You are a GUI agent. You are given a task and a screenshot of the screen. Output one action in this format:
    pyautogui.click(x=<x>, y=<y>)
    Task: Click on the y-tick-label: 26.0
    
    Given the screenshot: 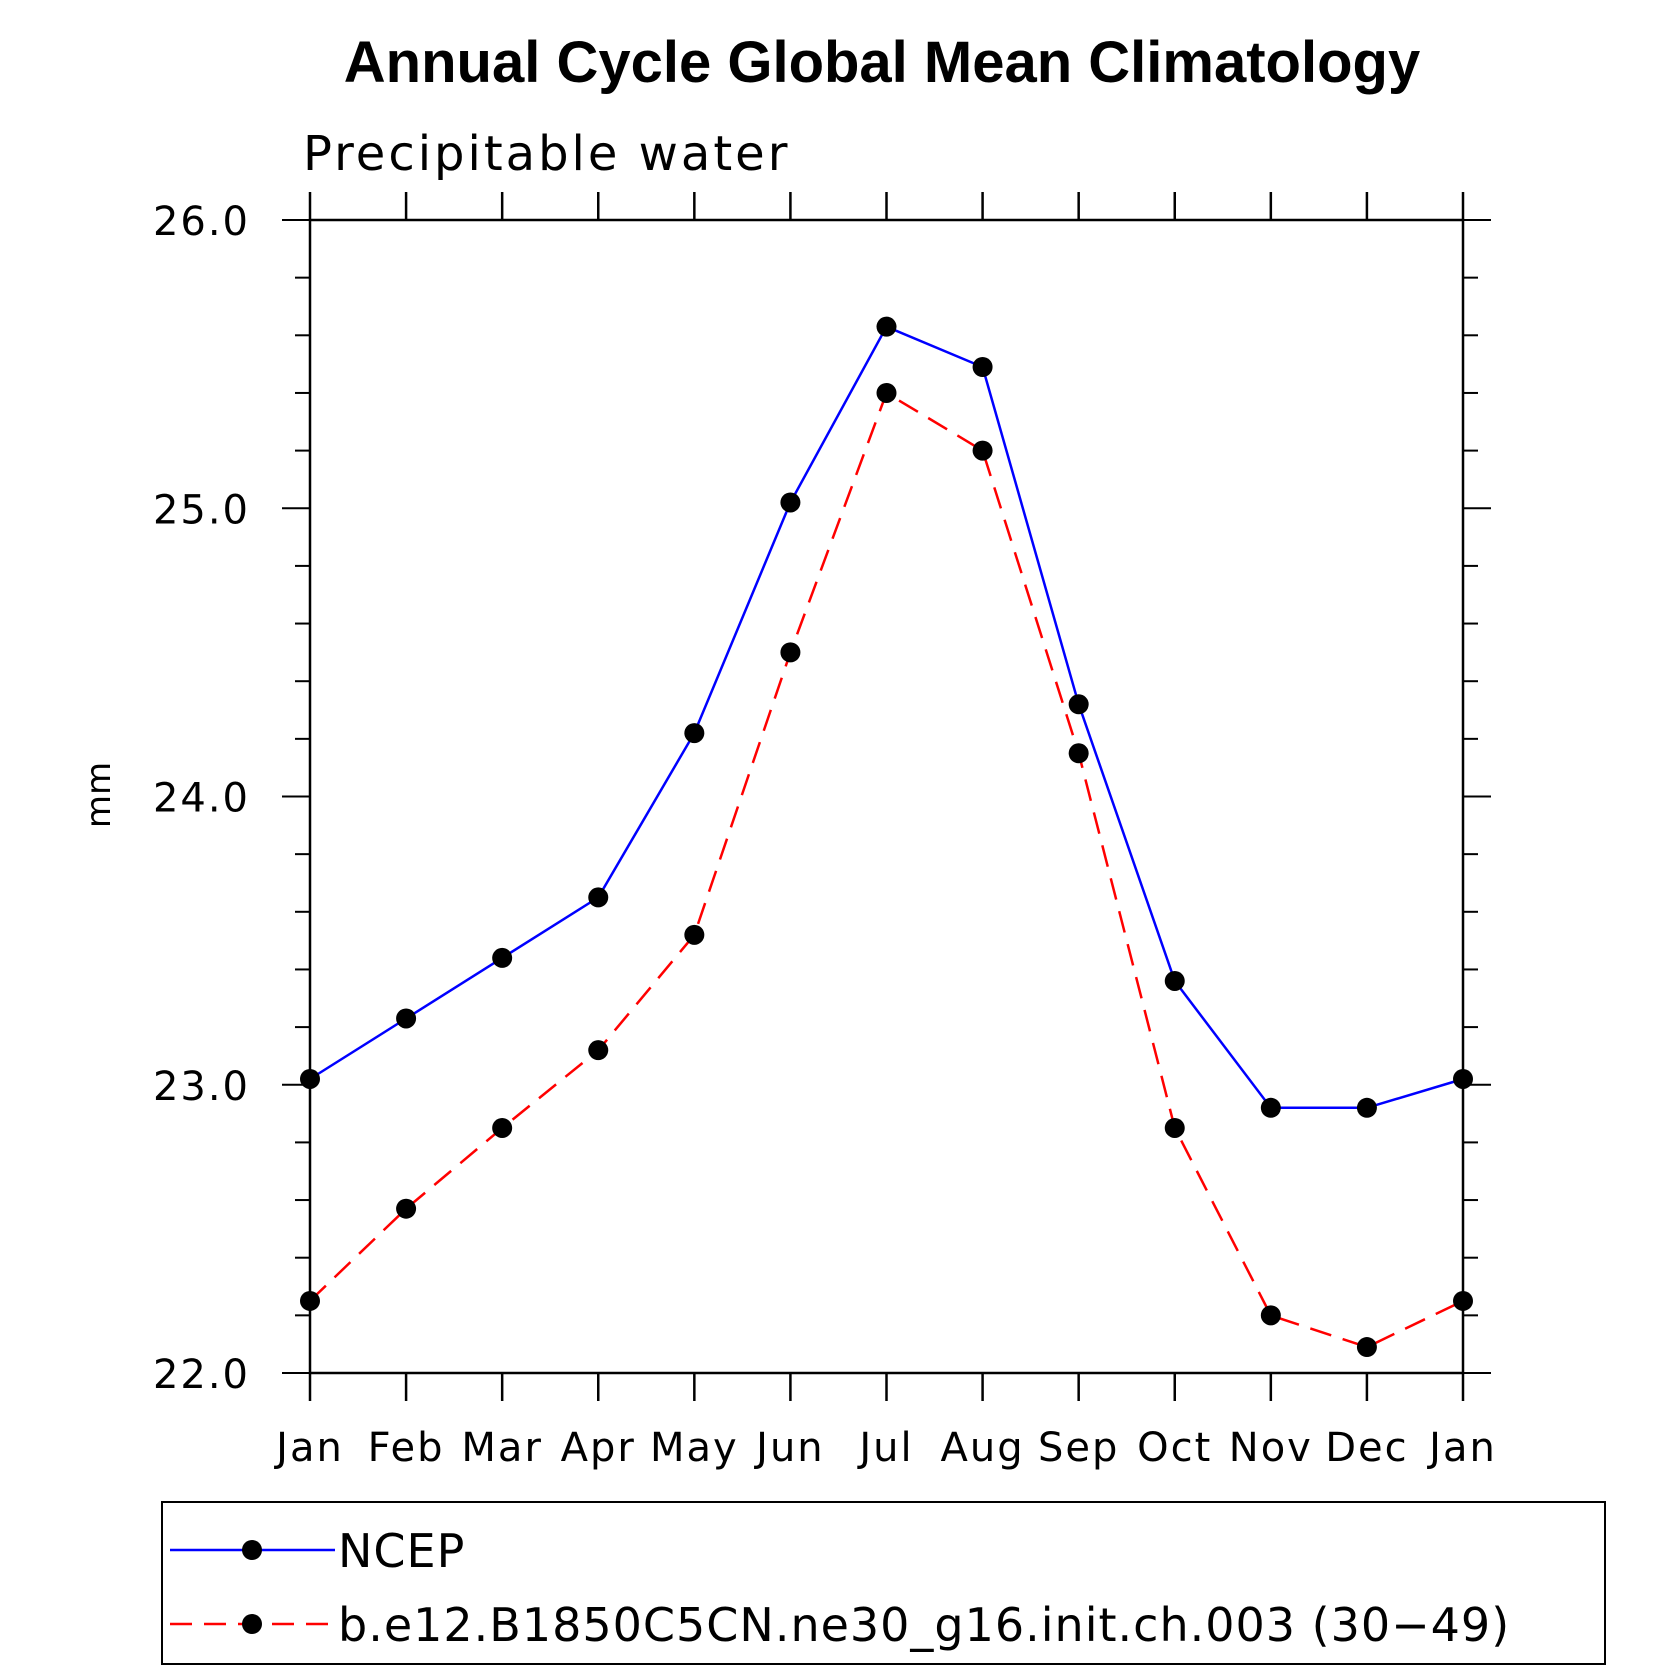 What is the action you would take?
    pyautogui.click(x=201, y=222)
    